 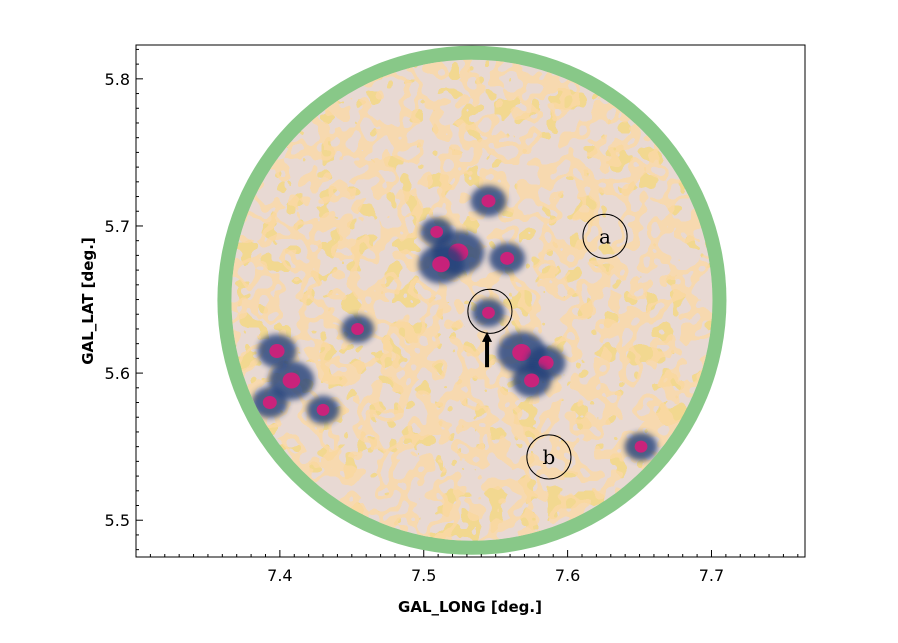 I want to click on pointer-arrow-head, so click(x=487, y=336).